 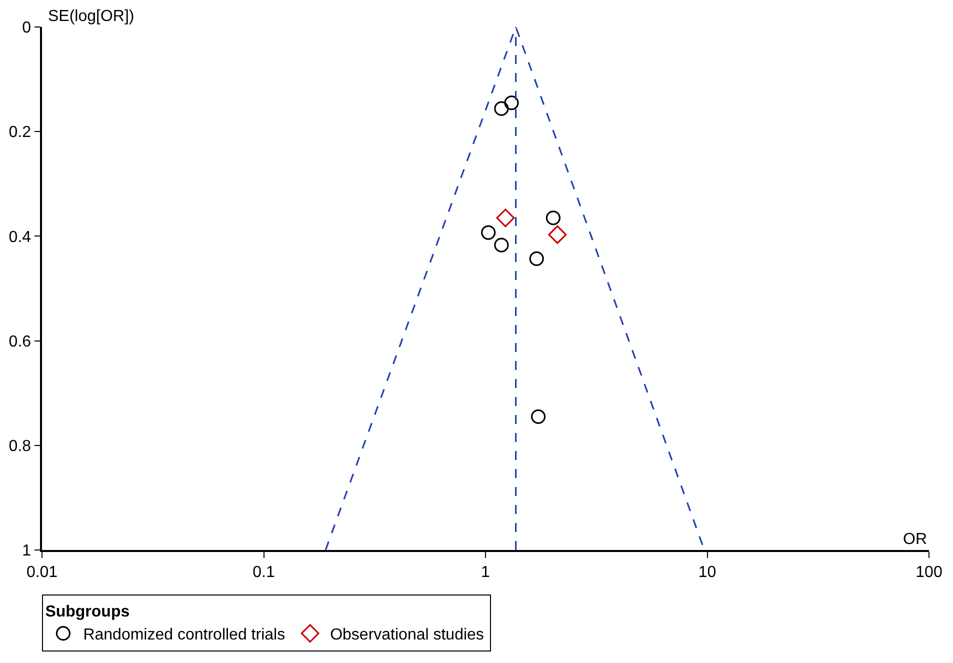 I want to click on legend-label: Randomized controlled trials, so click(x=184, y=635).